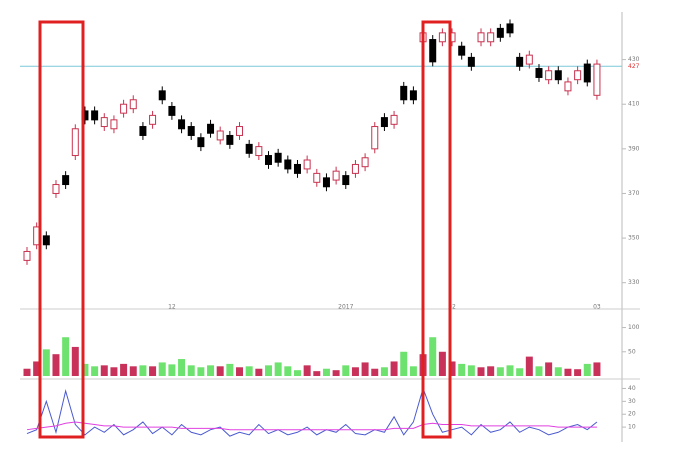 This screenshot has width=686, height=454. What do you see at coordinates (632, 427) in the screenshot?
I see `y-tick-label: 10` at bounding box center [632, 427].